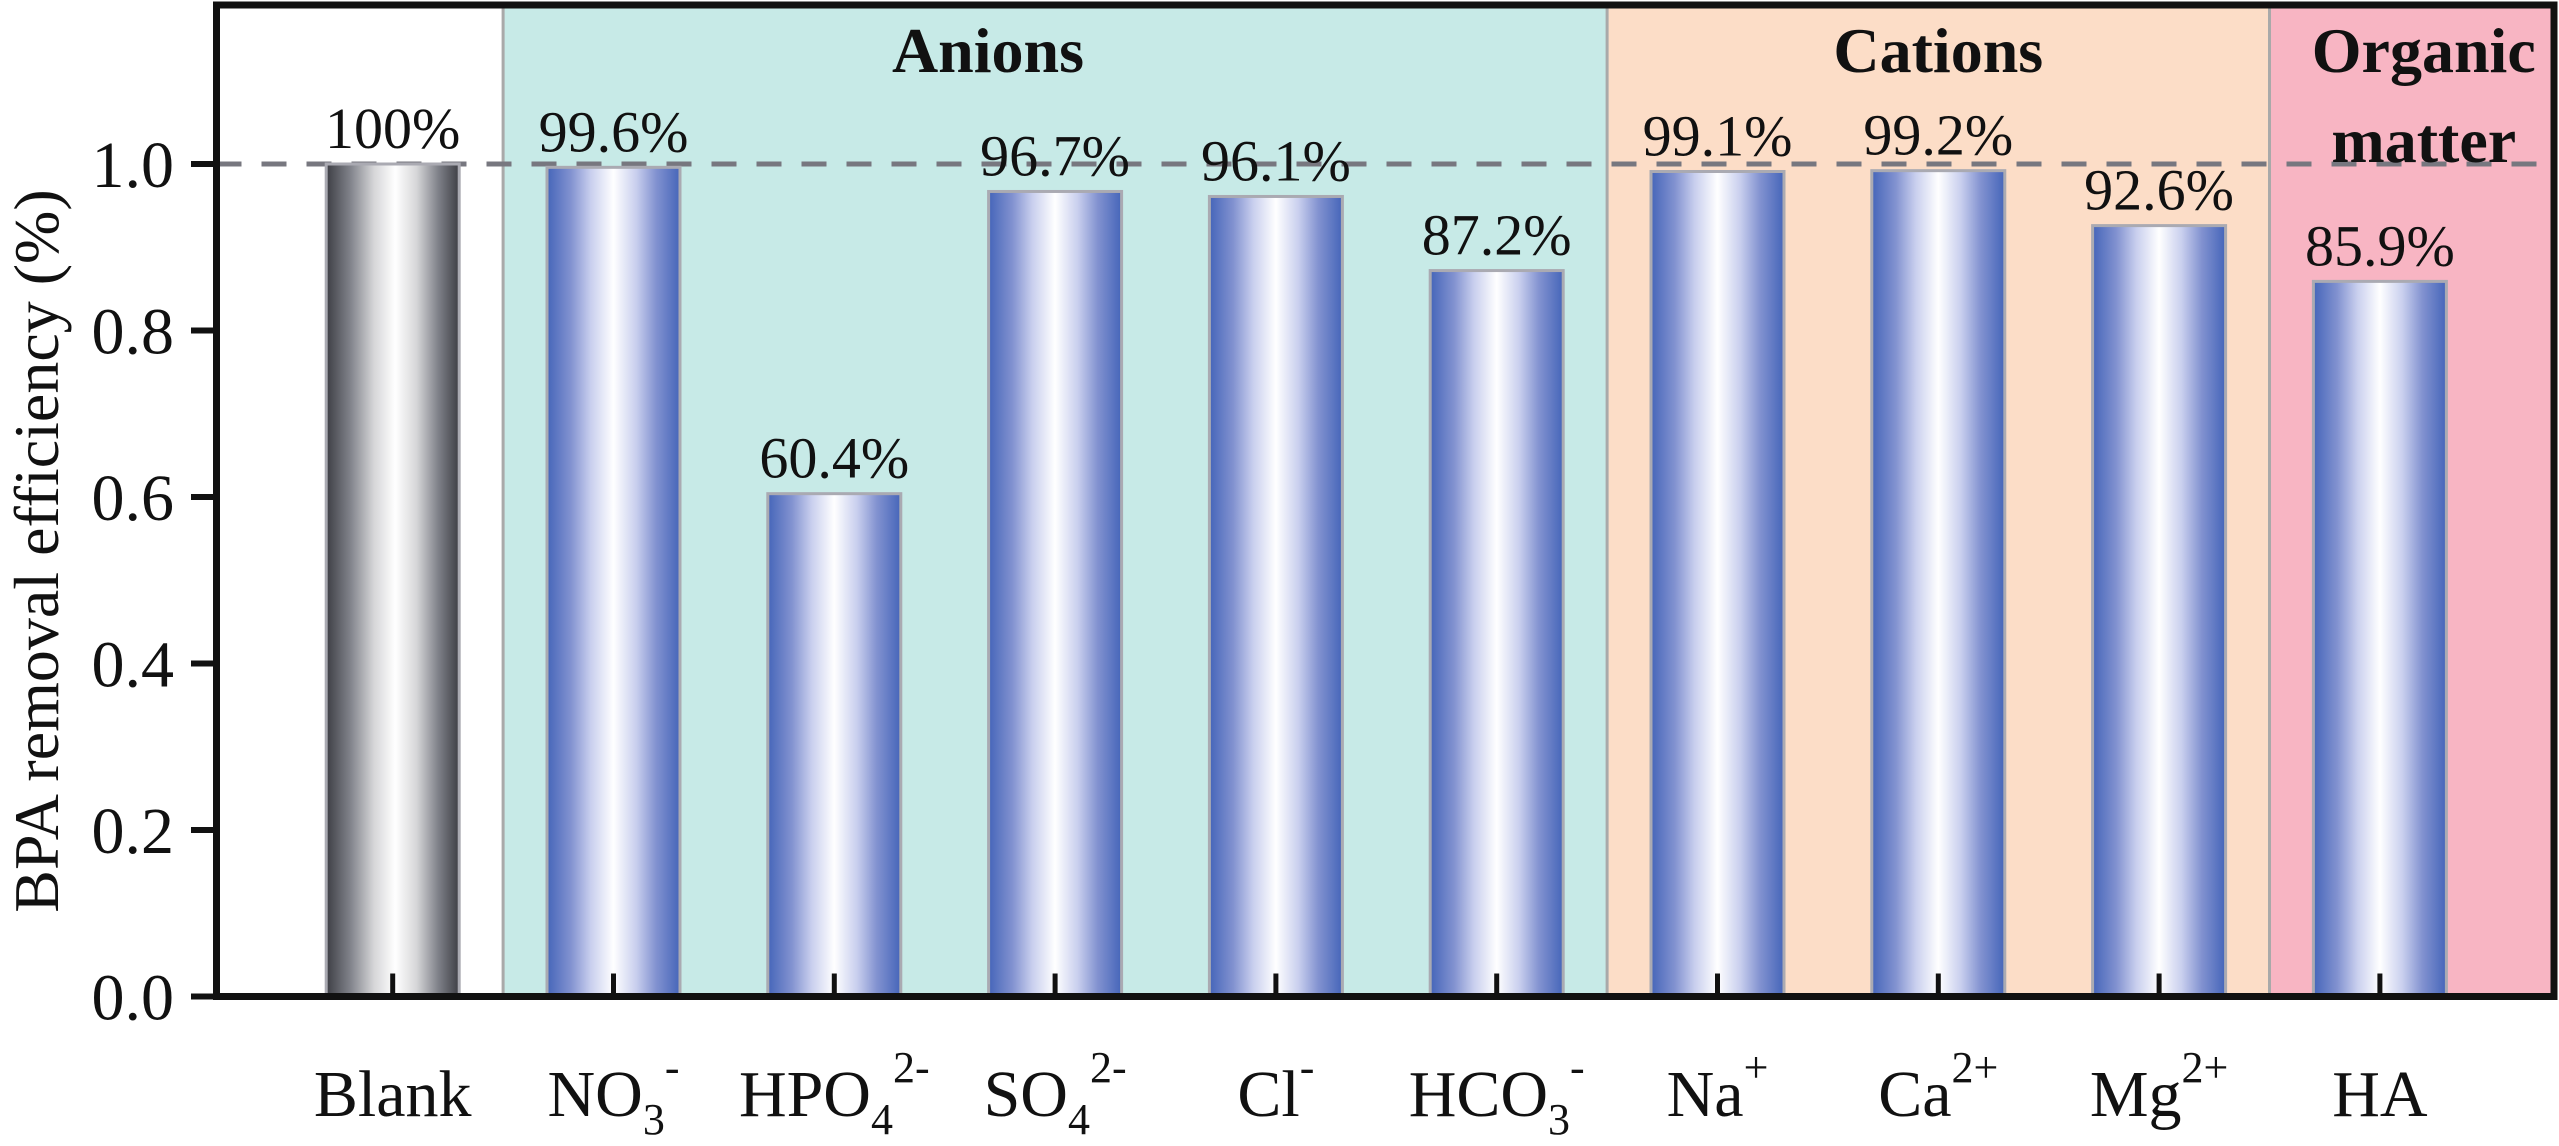 This screenshot has width=2559, height=1146. Describe the element at coordinates (614, 131) in the screenshot. I see `data-label: 99.6%` at that location.